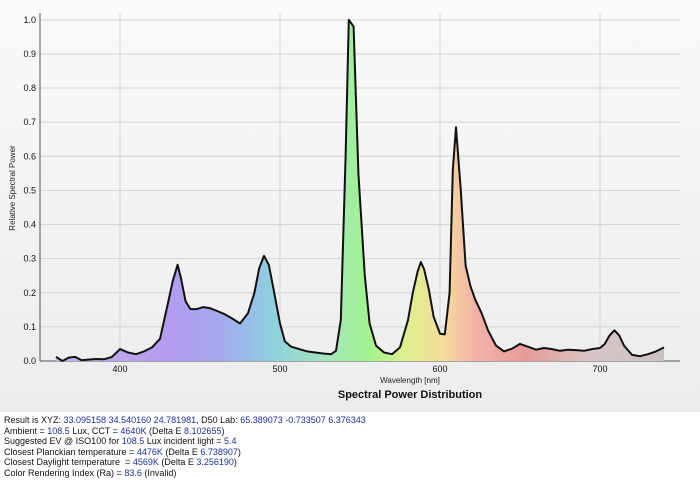  I want to click on y-tick-label: 0.8, so click(29, 88).